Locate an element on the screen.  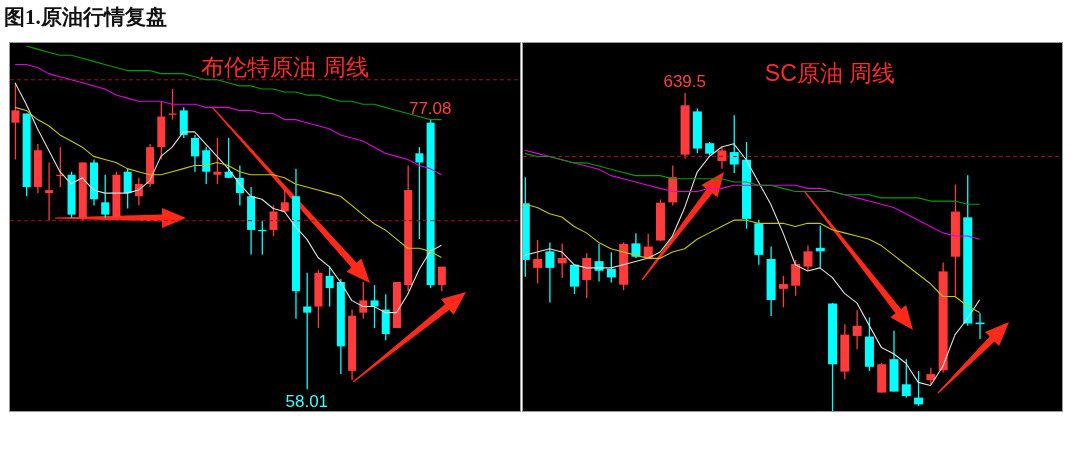
annotation: 639.5 is located at coordinates (684, 81).